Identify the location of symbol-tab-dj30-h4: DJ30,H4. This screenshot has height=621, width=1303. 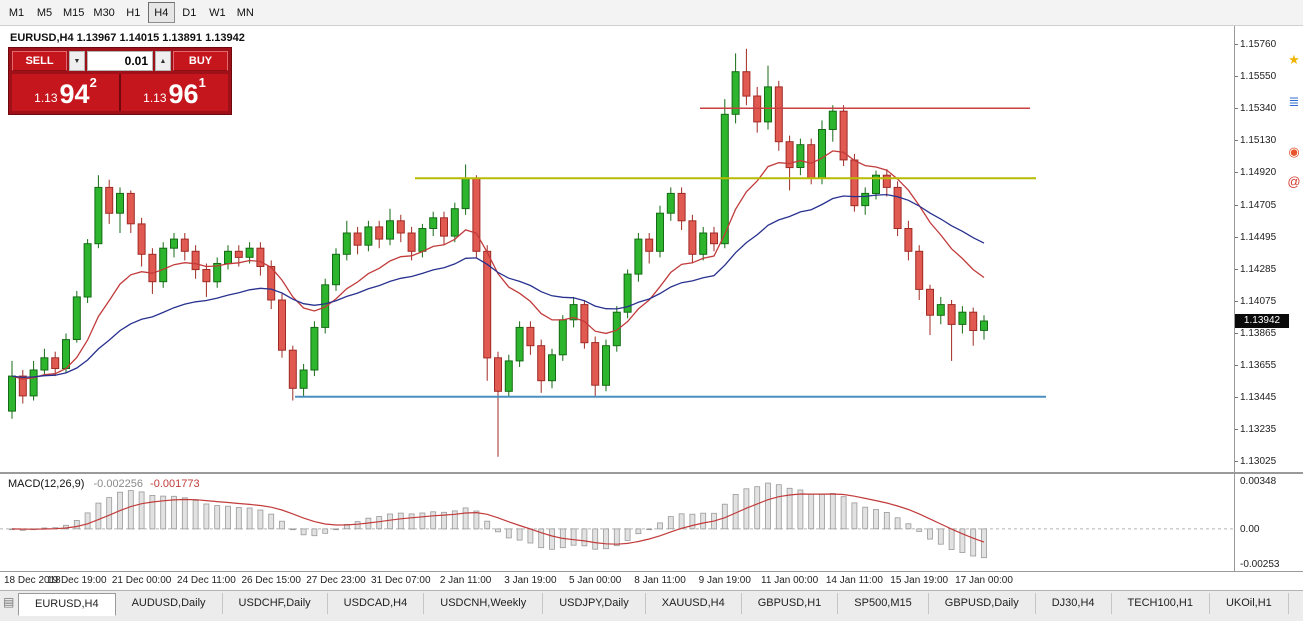
(1074, 603).